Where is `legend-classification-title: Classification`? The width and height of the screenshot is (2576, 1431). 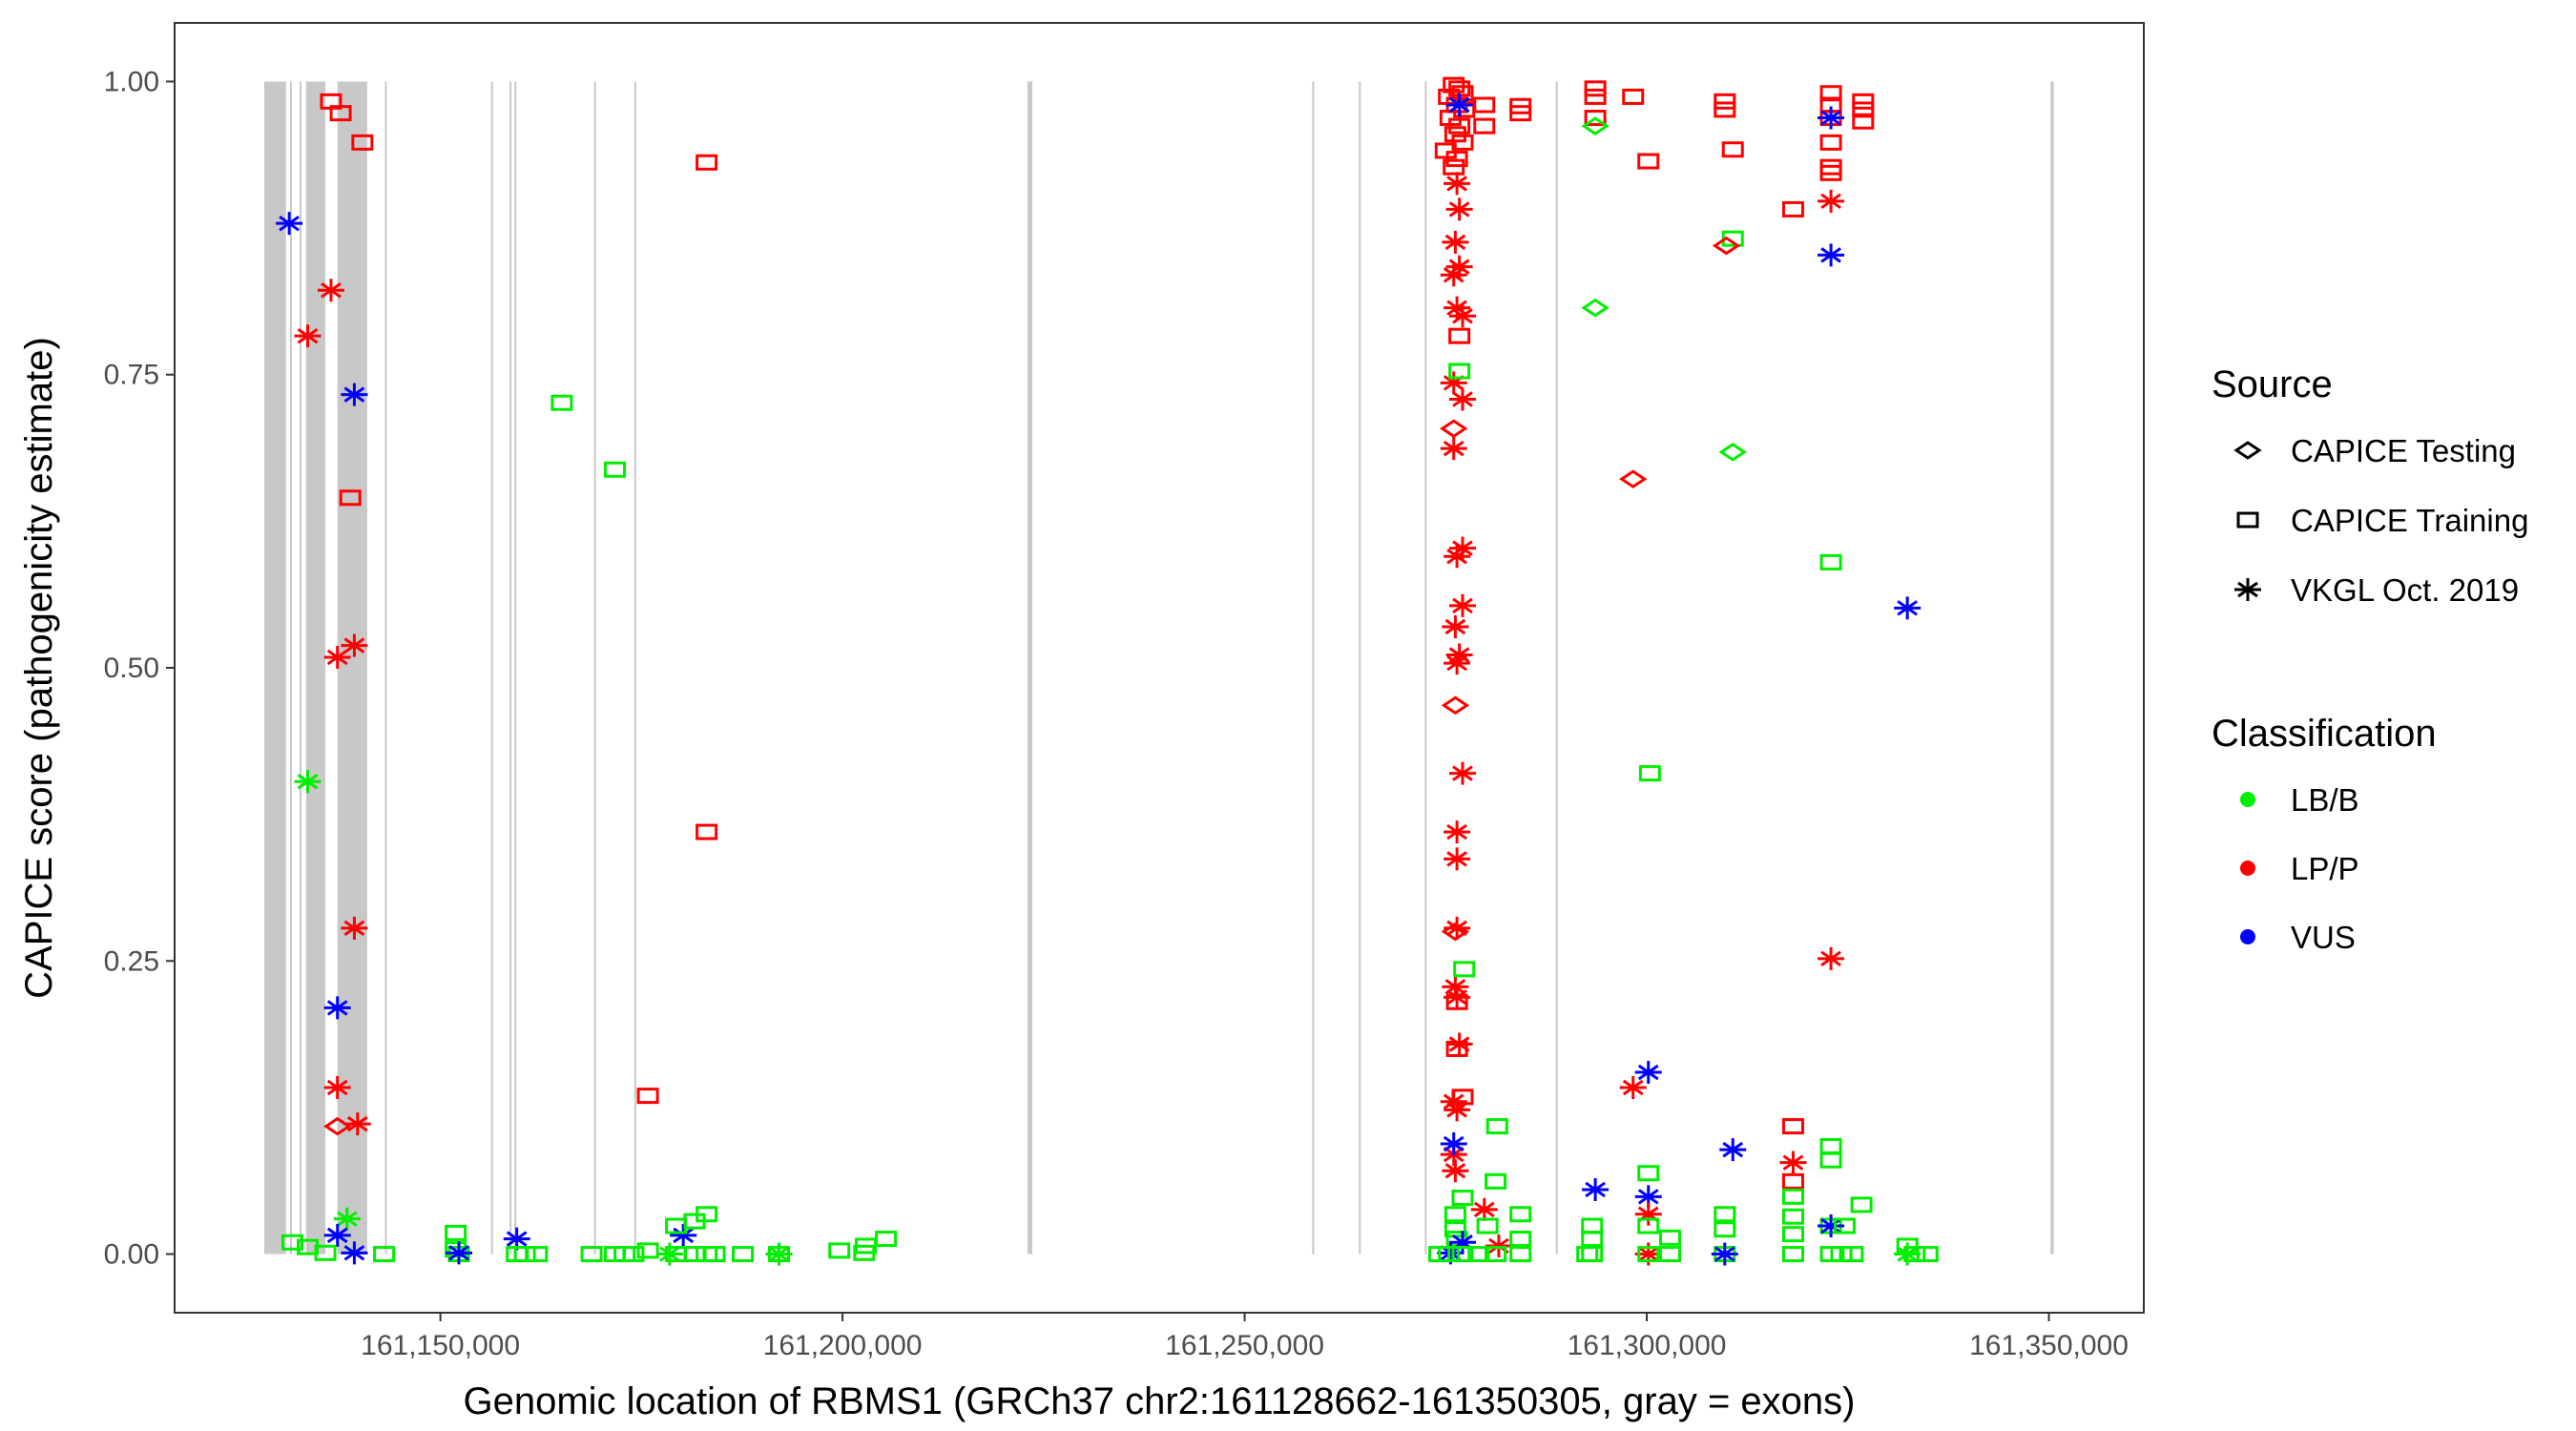 legend-classification-title: Classification is located at coordinates (2324, 734).